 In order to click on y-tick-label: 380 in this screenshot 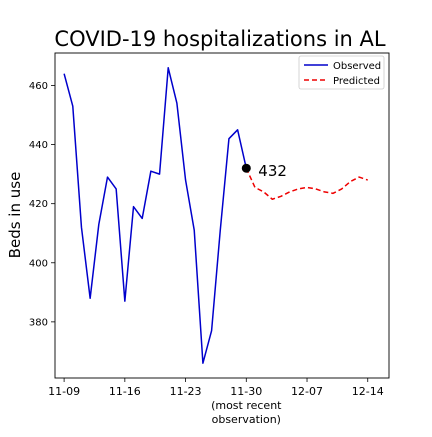, I will do `click(38, 322)`.